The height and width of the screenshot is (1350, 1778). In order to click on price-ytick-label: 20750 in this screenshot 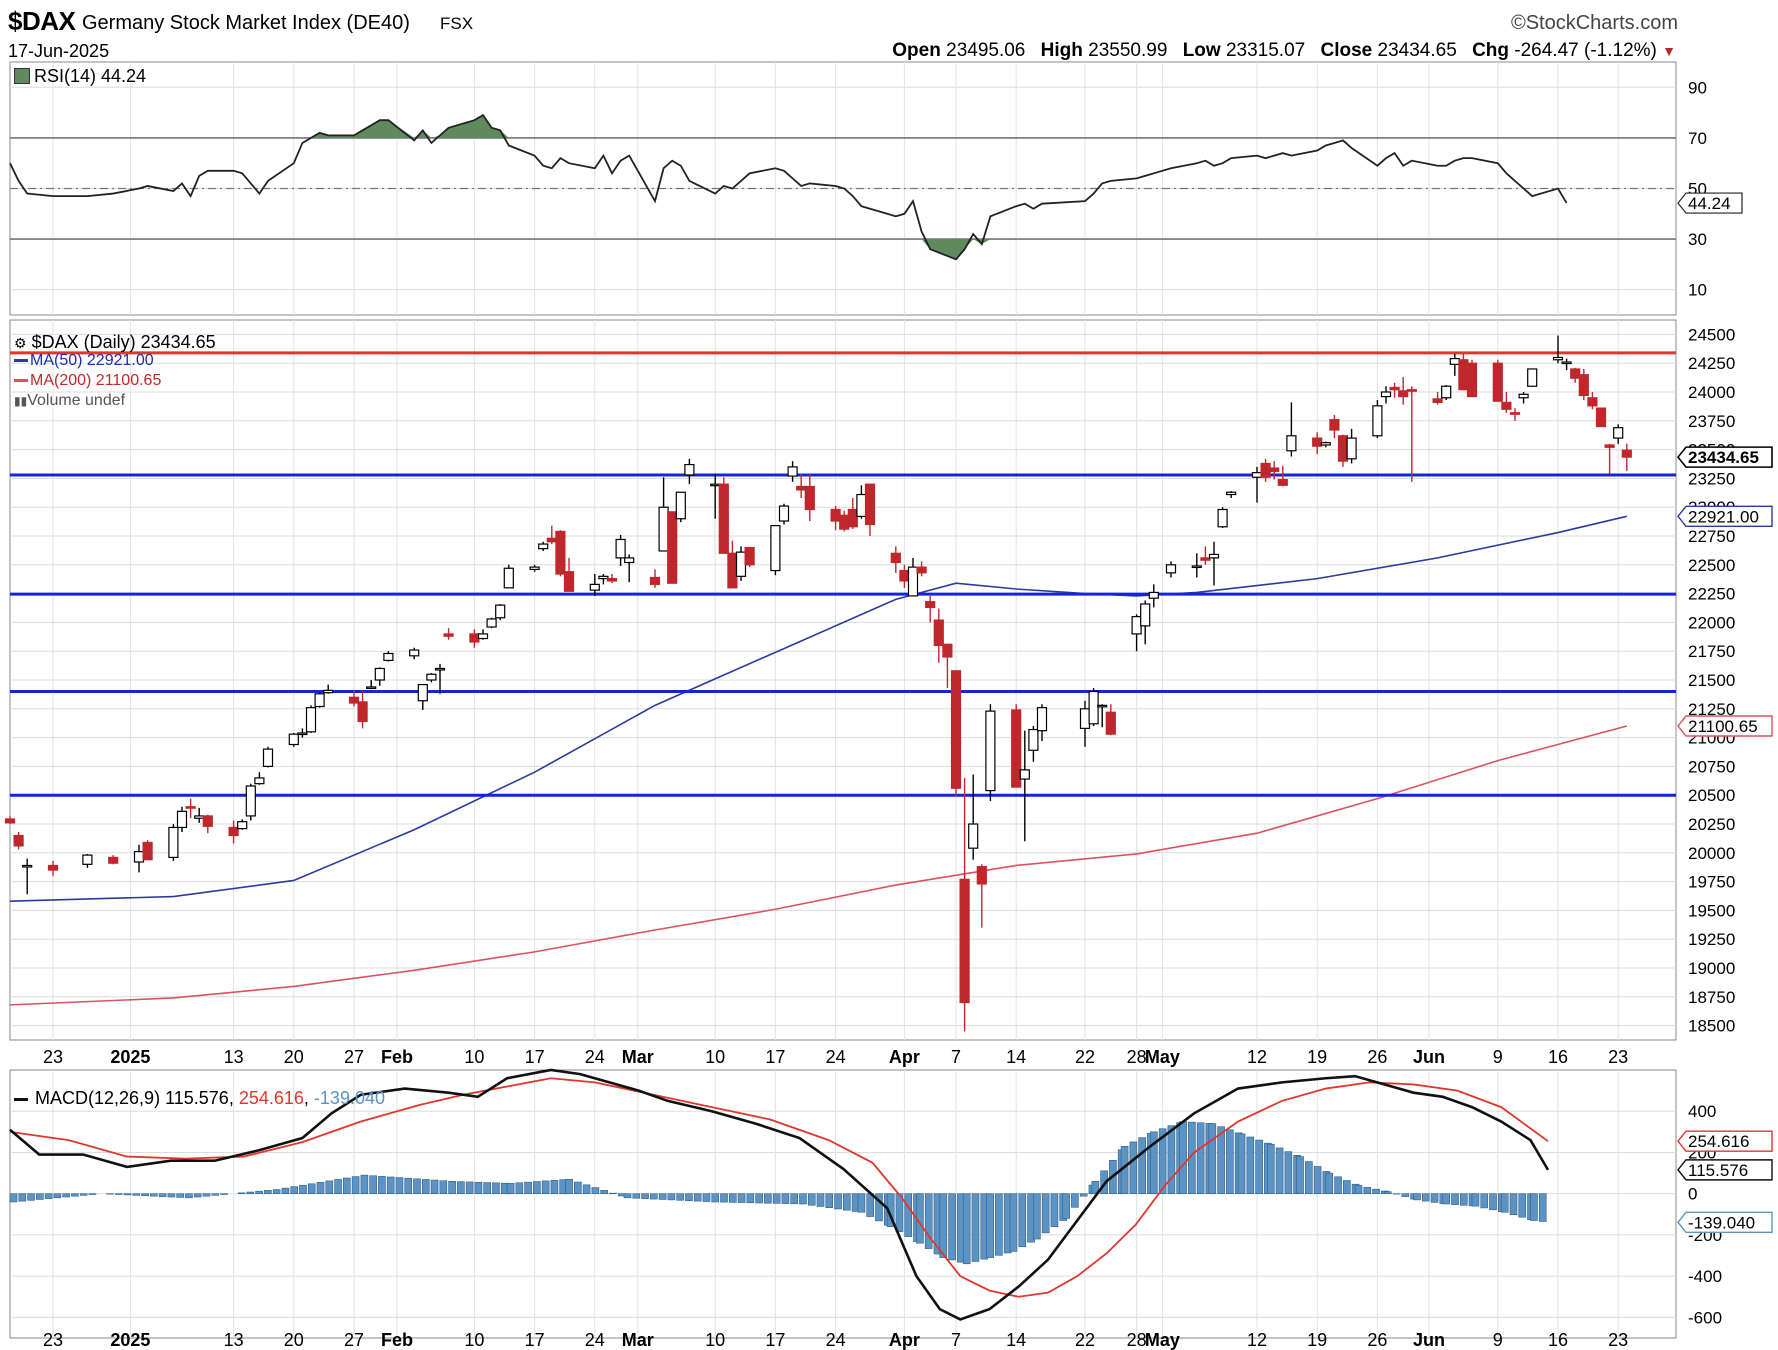, I will do `click(1711, 766)`.